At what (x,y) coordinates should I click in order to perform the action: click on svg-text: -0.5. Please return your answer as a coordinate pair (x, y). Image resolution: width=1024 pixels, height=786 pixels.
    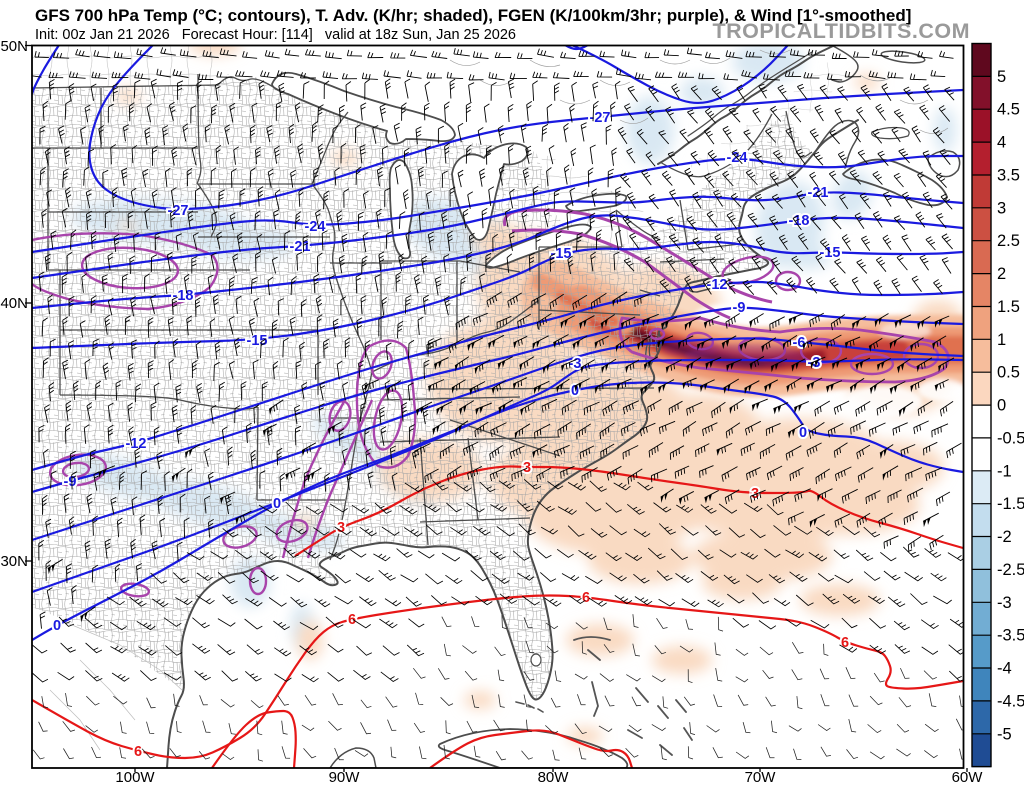
    Looking at the image, I should click on (1010, 438).